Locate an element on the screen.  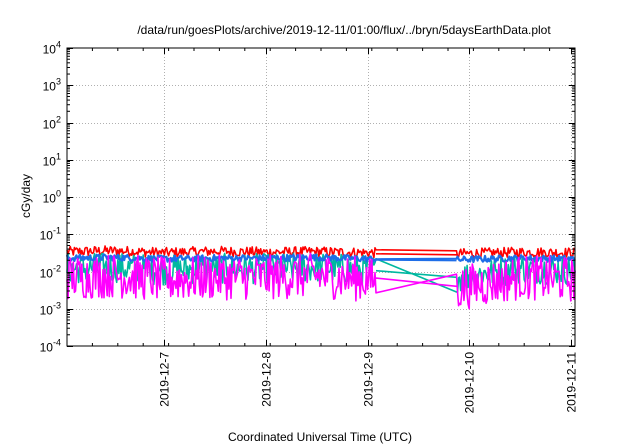
y-tick-label: 10⁻² is located at coordinates (50, 272).